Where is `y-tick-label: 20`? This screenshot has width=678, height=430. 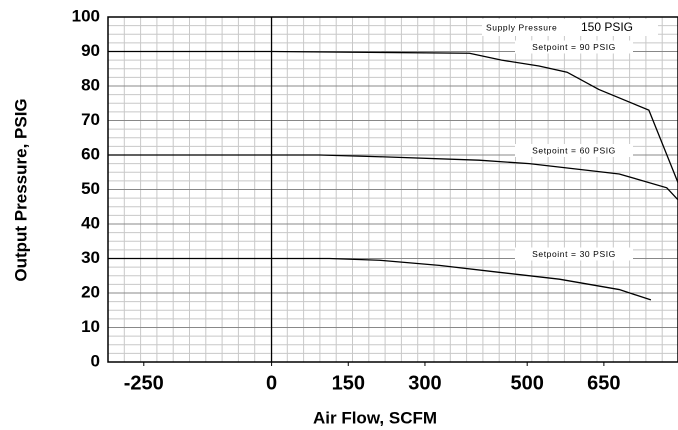
y-tick-label: 20 is located at coordinates (90, 291).